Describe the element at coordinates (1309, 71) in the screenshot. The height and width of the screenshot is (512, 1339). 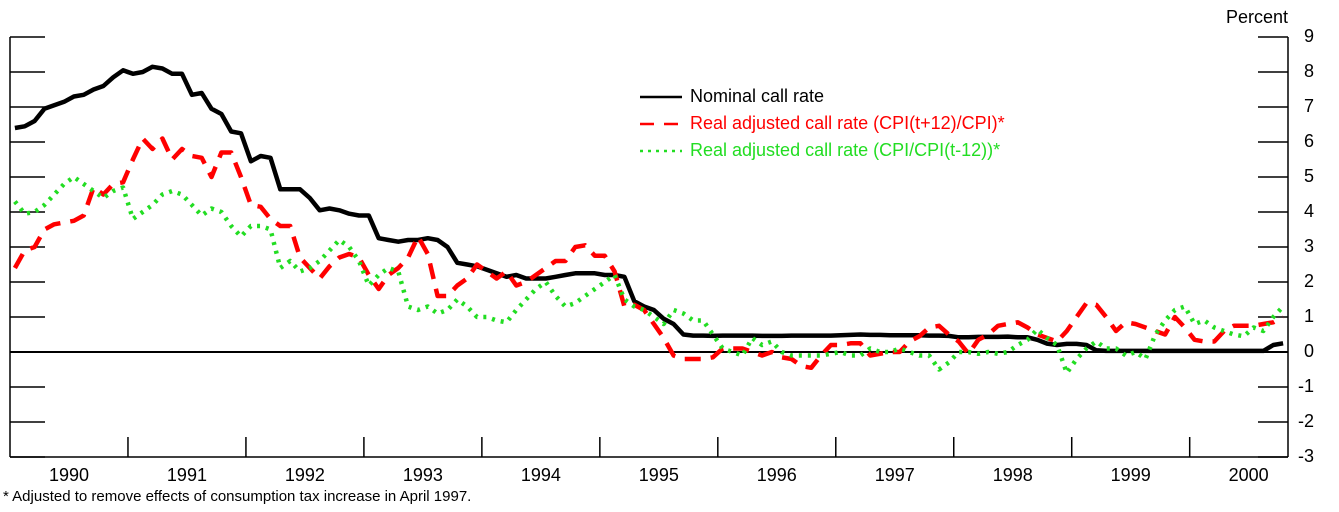
I see `y-tick-label: 8` at that location.